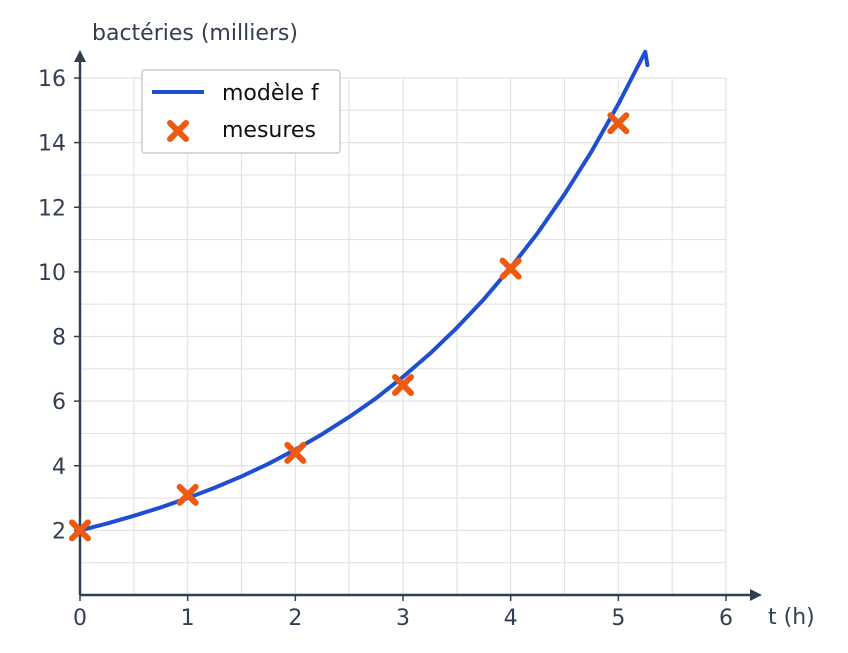 The image size is (848, 653). I want to click on y-tick-label: 4, so click(59, 467).